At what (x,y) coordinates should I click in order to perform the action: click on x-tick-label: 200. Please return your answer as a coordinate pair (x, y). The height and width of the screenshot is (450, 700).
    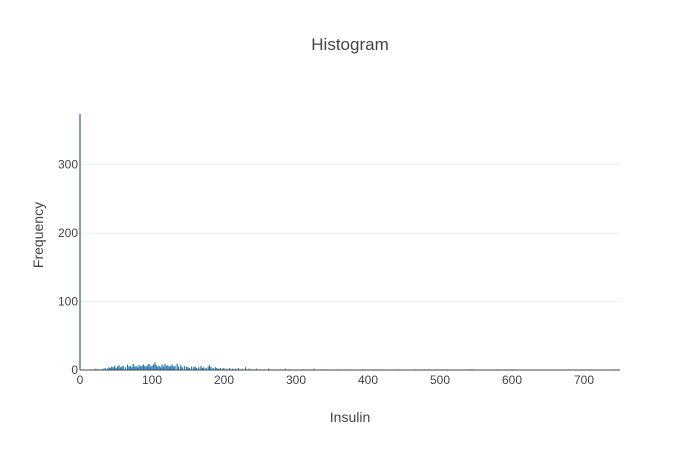
    Looking at the image, I should click on (224, 380).